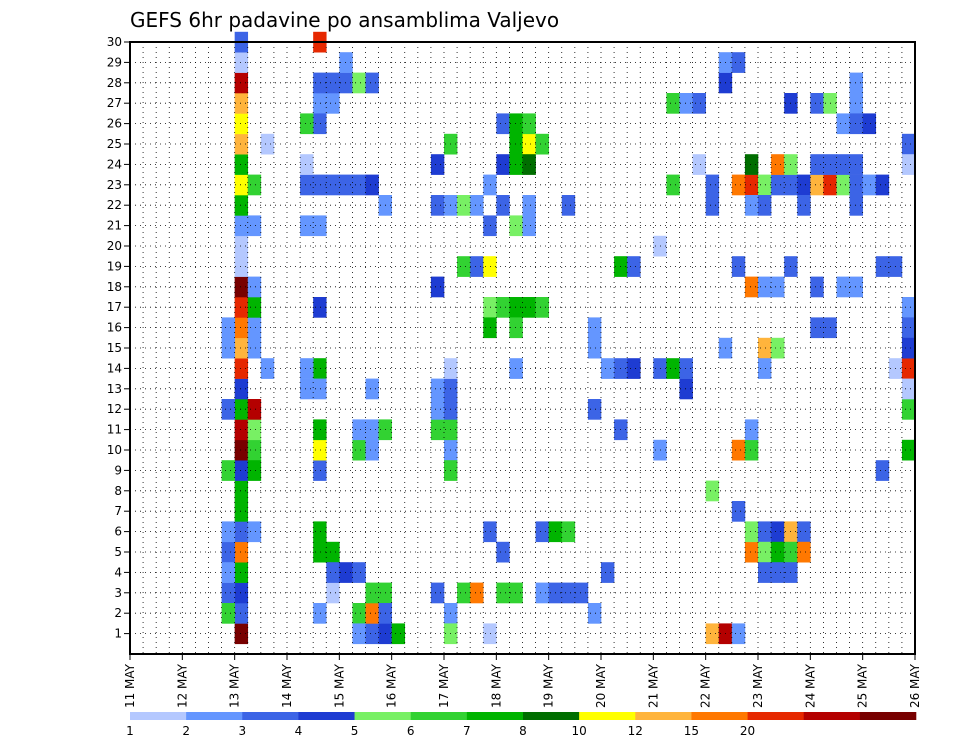  What do you see at coordinates (114, 124) in the screenshot?
I see `y-tick-label: 26` at bounding box center [114, 124].